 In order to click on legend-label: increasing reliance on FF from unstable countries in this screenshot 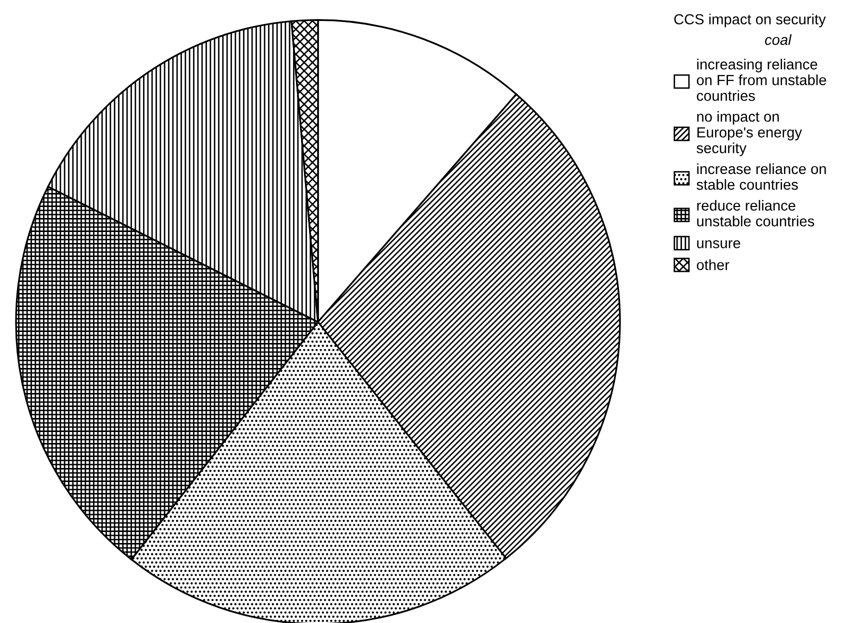, I will do `click(761, 79)`.